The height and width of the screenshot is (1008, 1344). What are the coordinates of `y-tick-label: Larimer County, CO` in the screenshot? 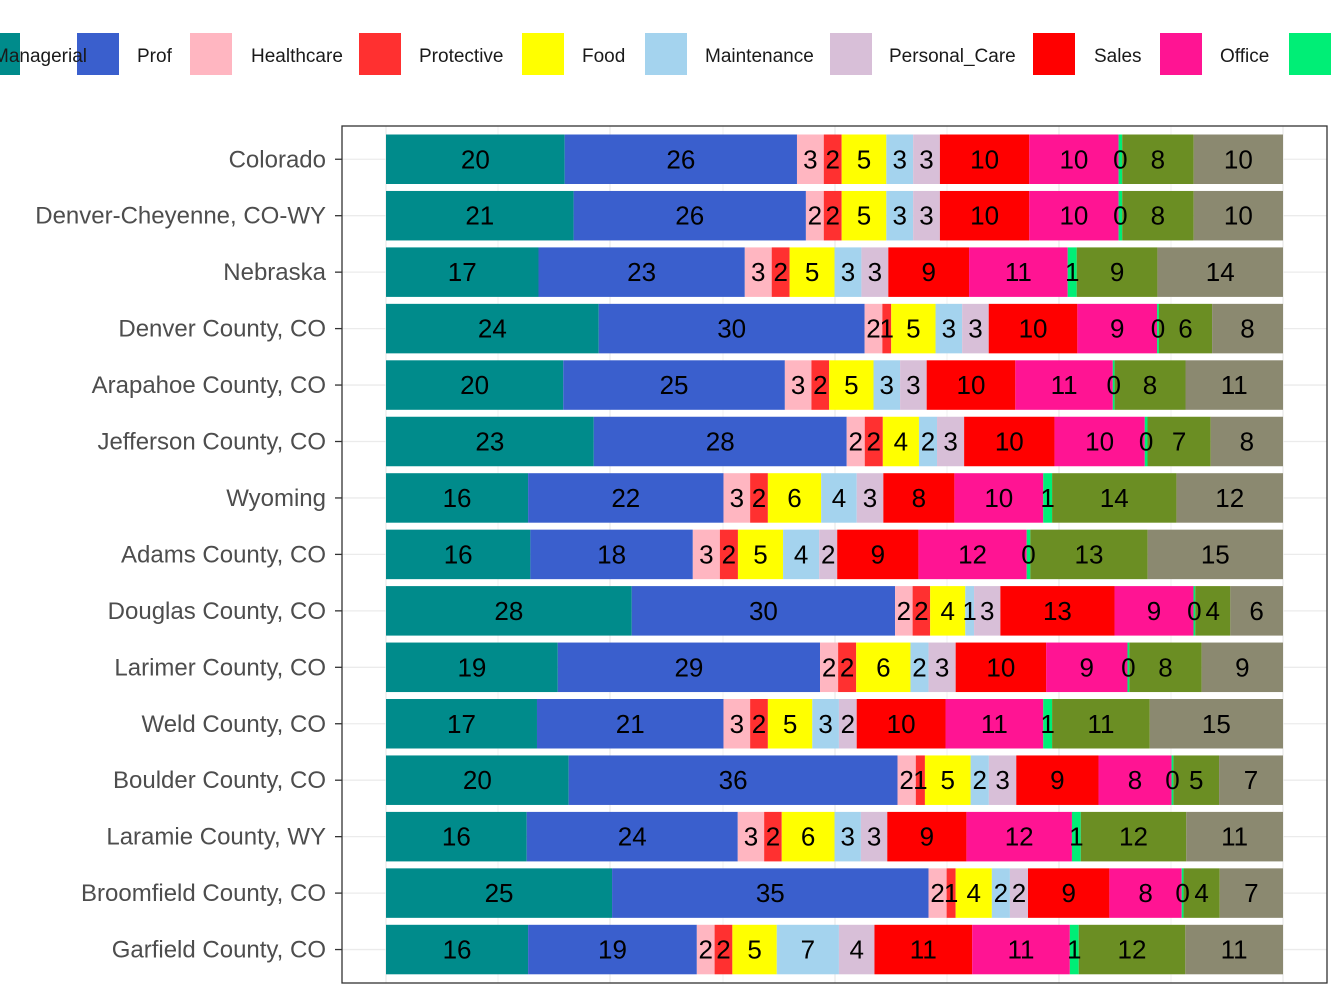 It's located at (220, 667).